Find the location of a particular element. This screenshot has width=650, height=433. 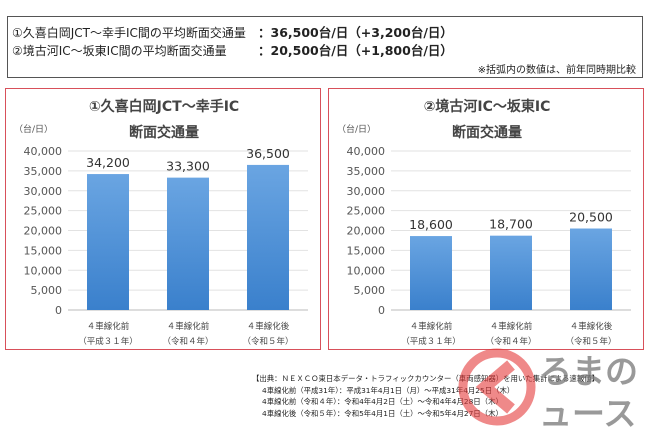

chart-title: ①久喜白岡JCT～幸手IC is located at coordinates (164, 106).